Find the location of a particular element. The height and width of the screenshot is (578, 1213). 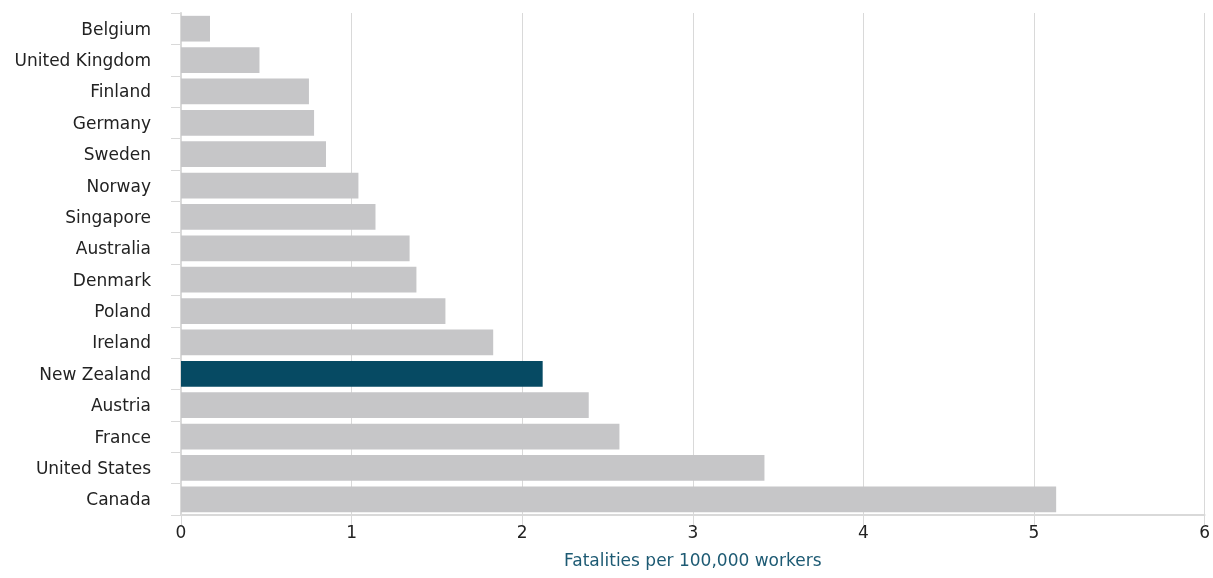

y-tick-label: Finland is located at coordinates (120, 91).